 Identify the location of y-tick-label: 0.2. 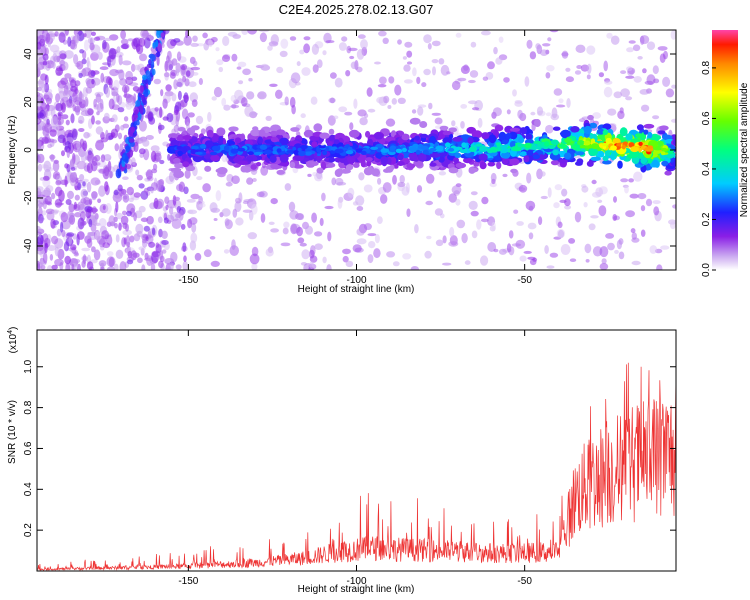
(28, 530).